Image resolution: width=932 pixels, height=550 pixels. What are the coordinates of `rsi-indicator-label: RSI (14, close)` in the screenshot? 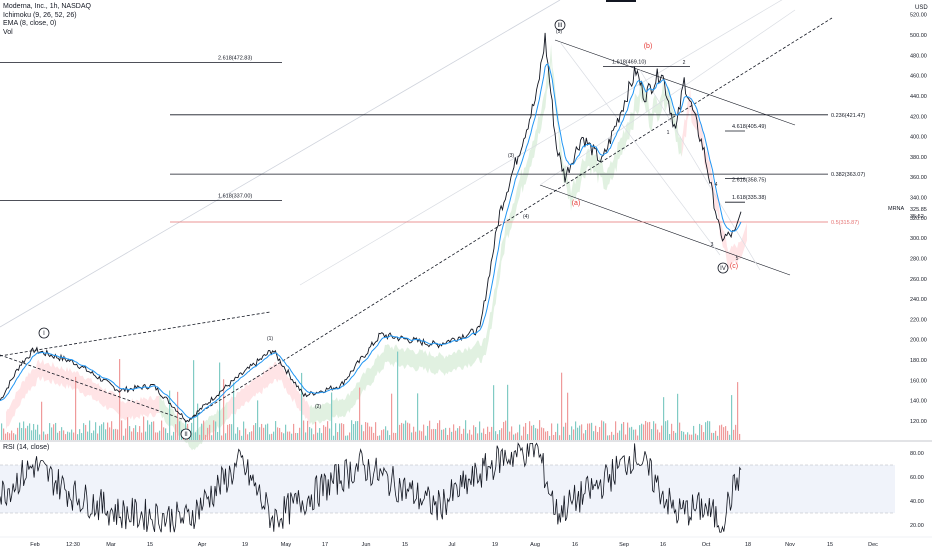 It's located at (26, 447).